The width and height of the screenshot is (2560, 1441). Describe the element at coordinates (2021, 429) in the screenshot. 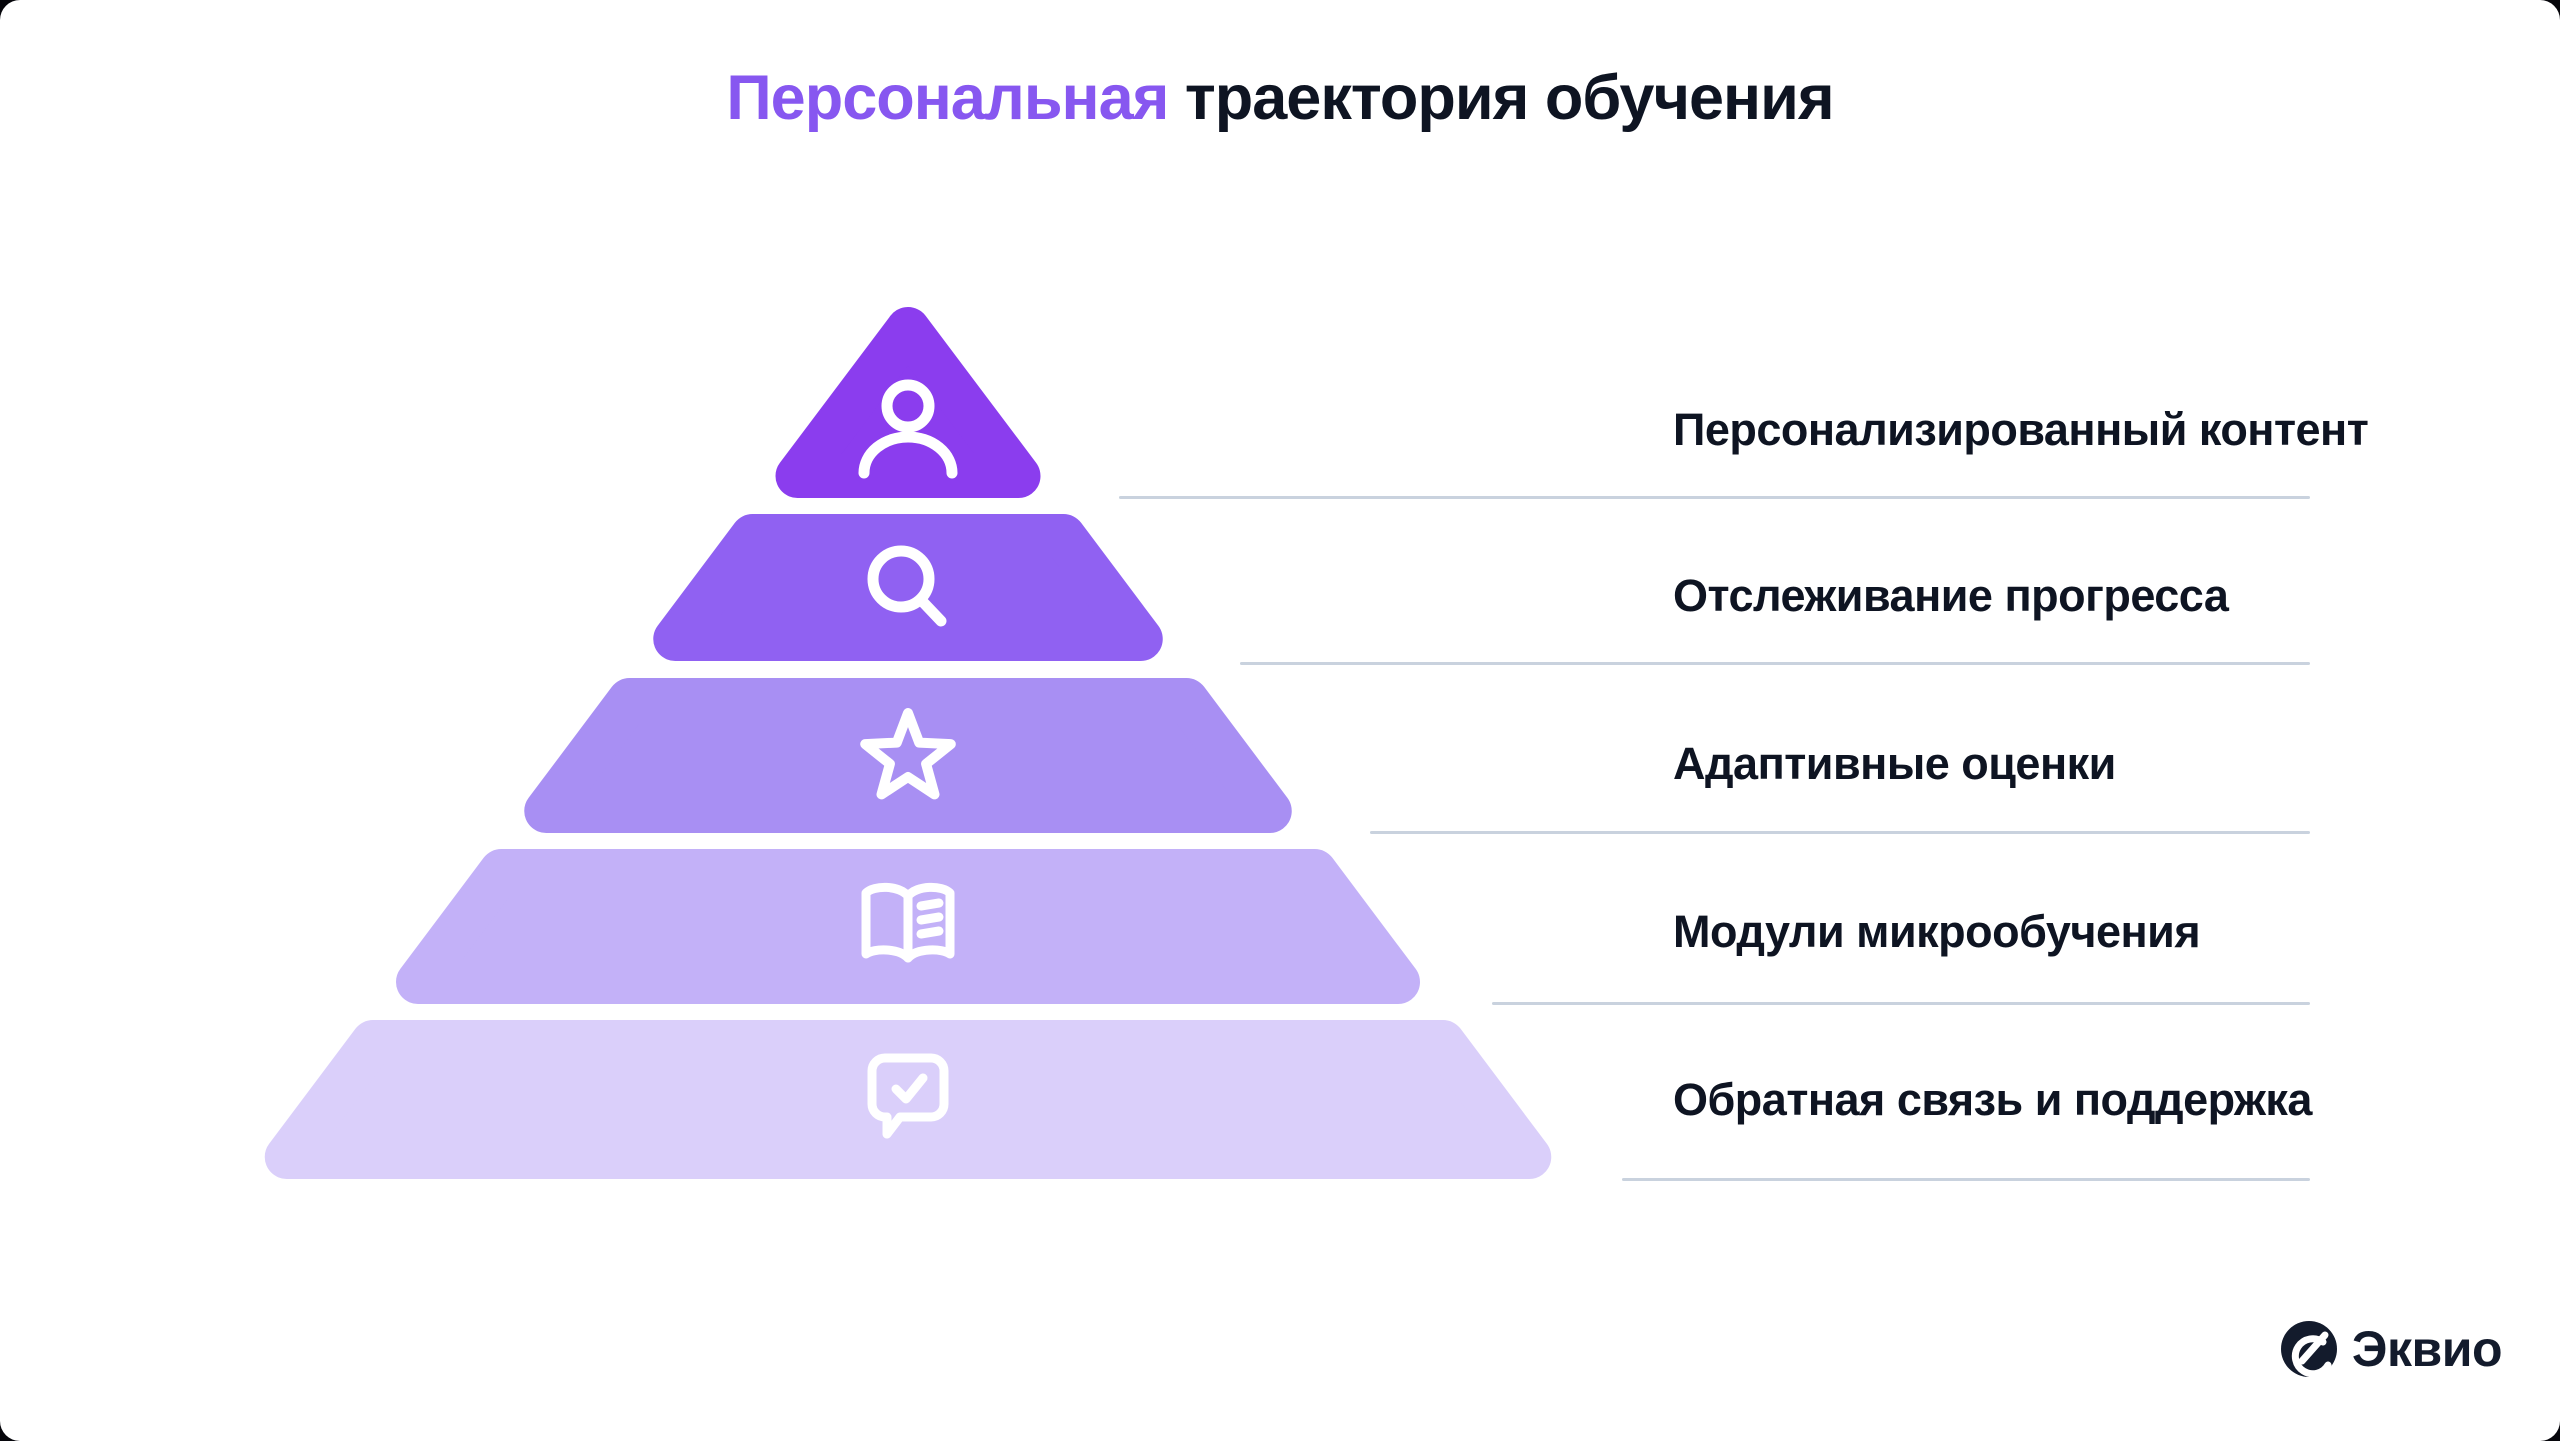

I see `level-label-1: Персонализированный контент` at that location.